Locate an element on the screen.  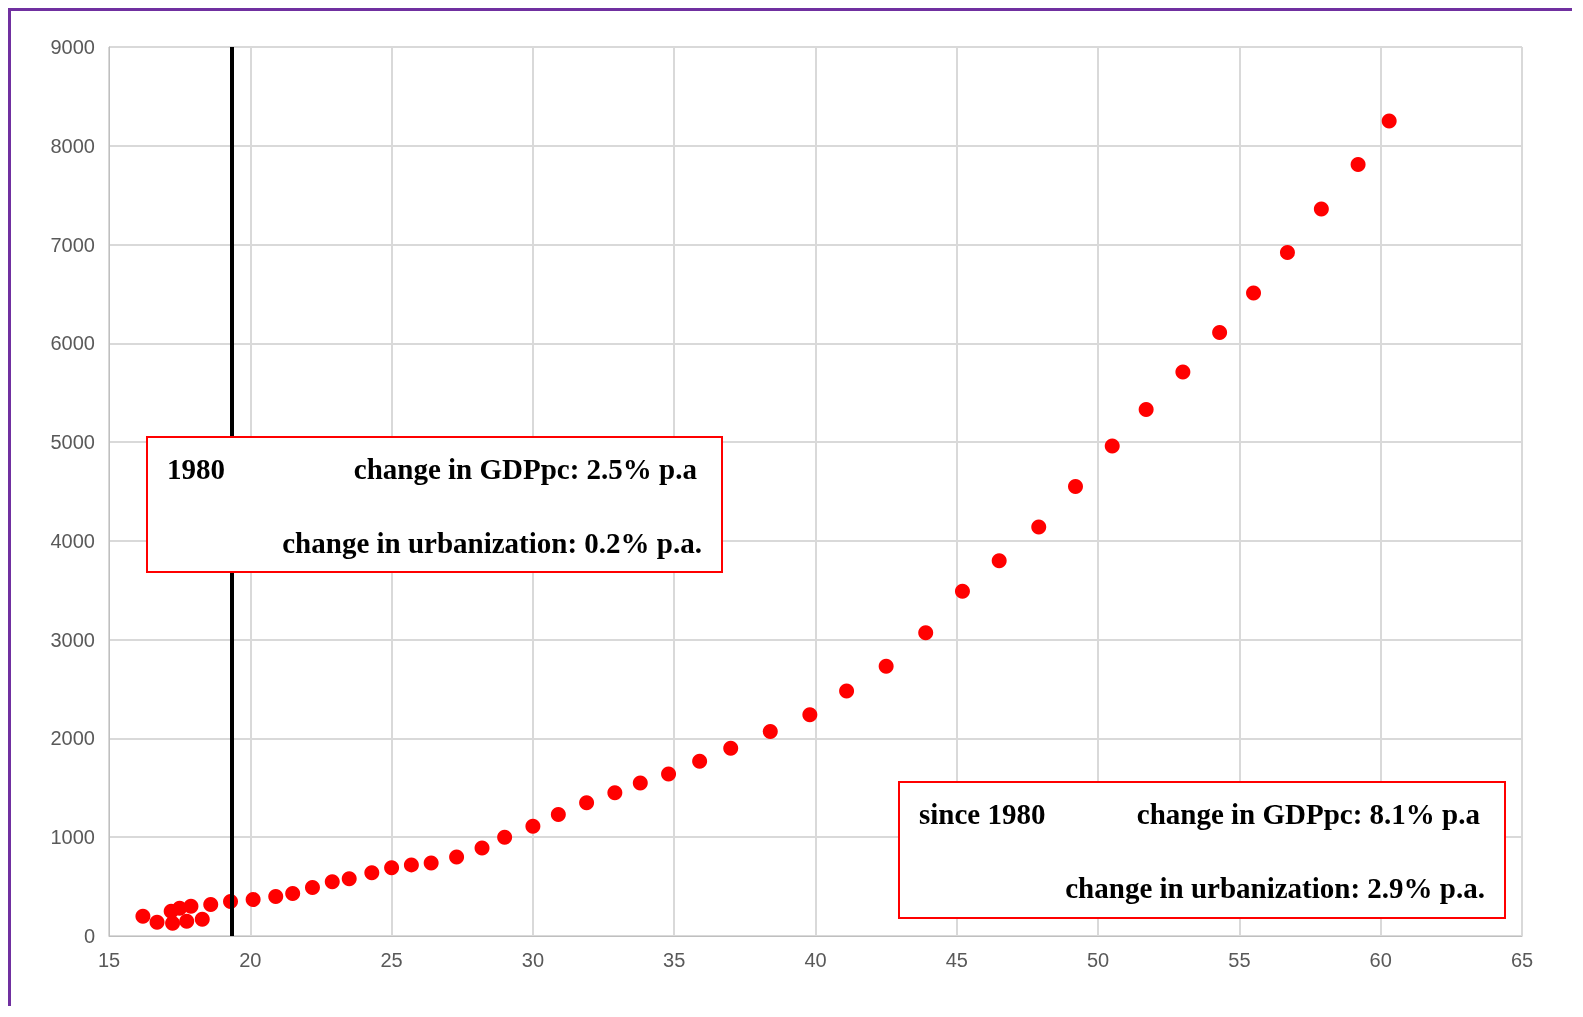
x-tick-label: 35 is located at coordinates (674, 960).